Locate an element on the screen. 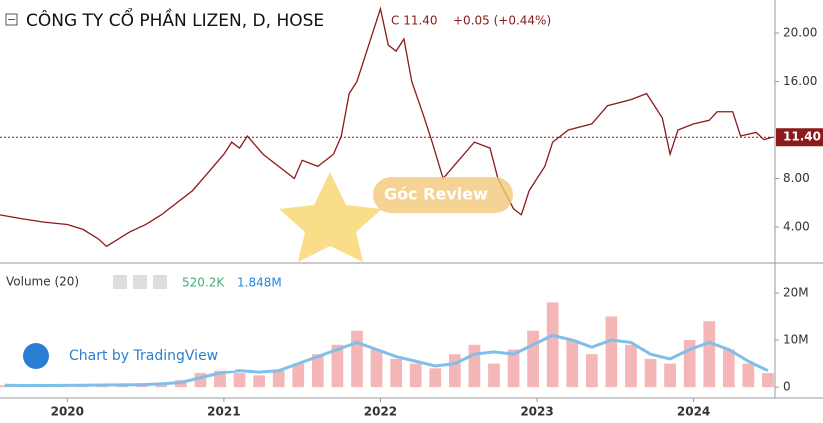 Image resolution: width=823 pixels, height=423 pixels. settings-icon is located at coordinates (140, 282).